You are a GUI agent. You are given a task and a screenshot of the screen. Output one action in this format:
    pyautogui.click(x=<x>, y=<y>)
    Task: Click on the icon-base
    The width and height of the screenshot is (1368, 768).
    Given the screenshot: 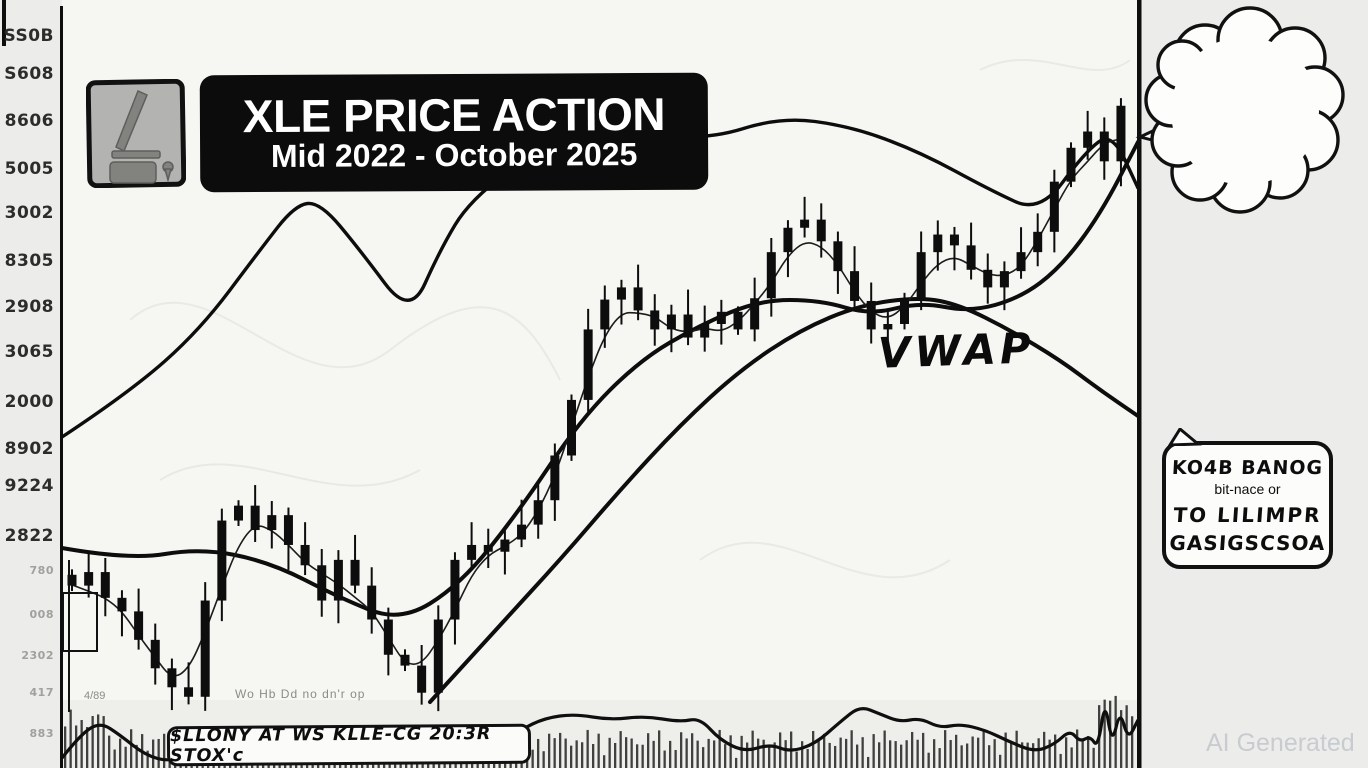 What is the action you would take?
    pyautogui.click(x=133, y=172)
    